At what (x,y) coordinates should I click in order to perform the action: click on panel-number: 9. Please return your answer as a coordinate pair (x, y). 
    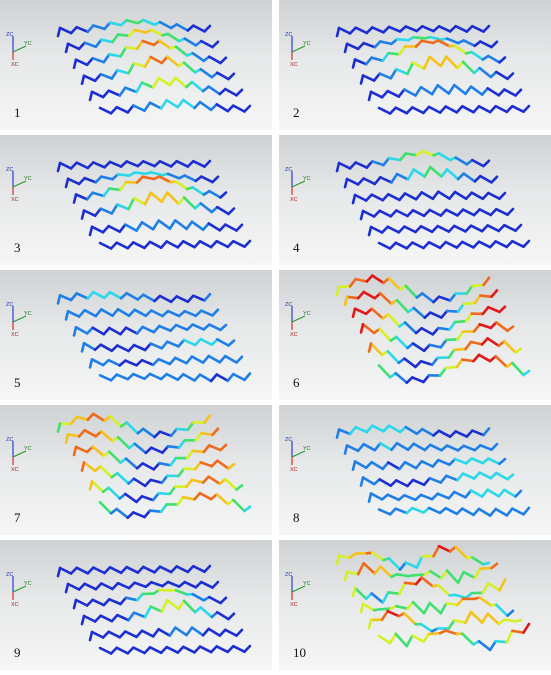
    Looking at the image, I should click on (17, 652).